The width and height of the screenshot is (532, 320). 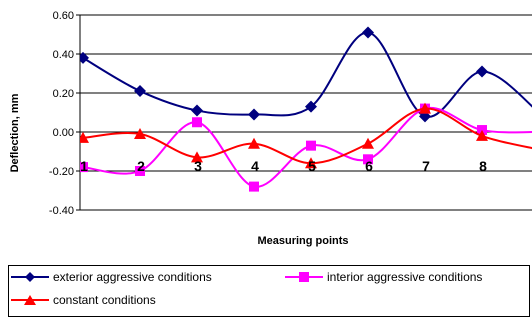 I want to click on y-tick-label: 0.00, so click(x=63, y=133).